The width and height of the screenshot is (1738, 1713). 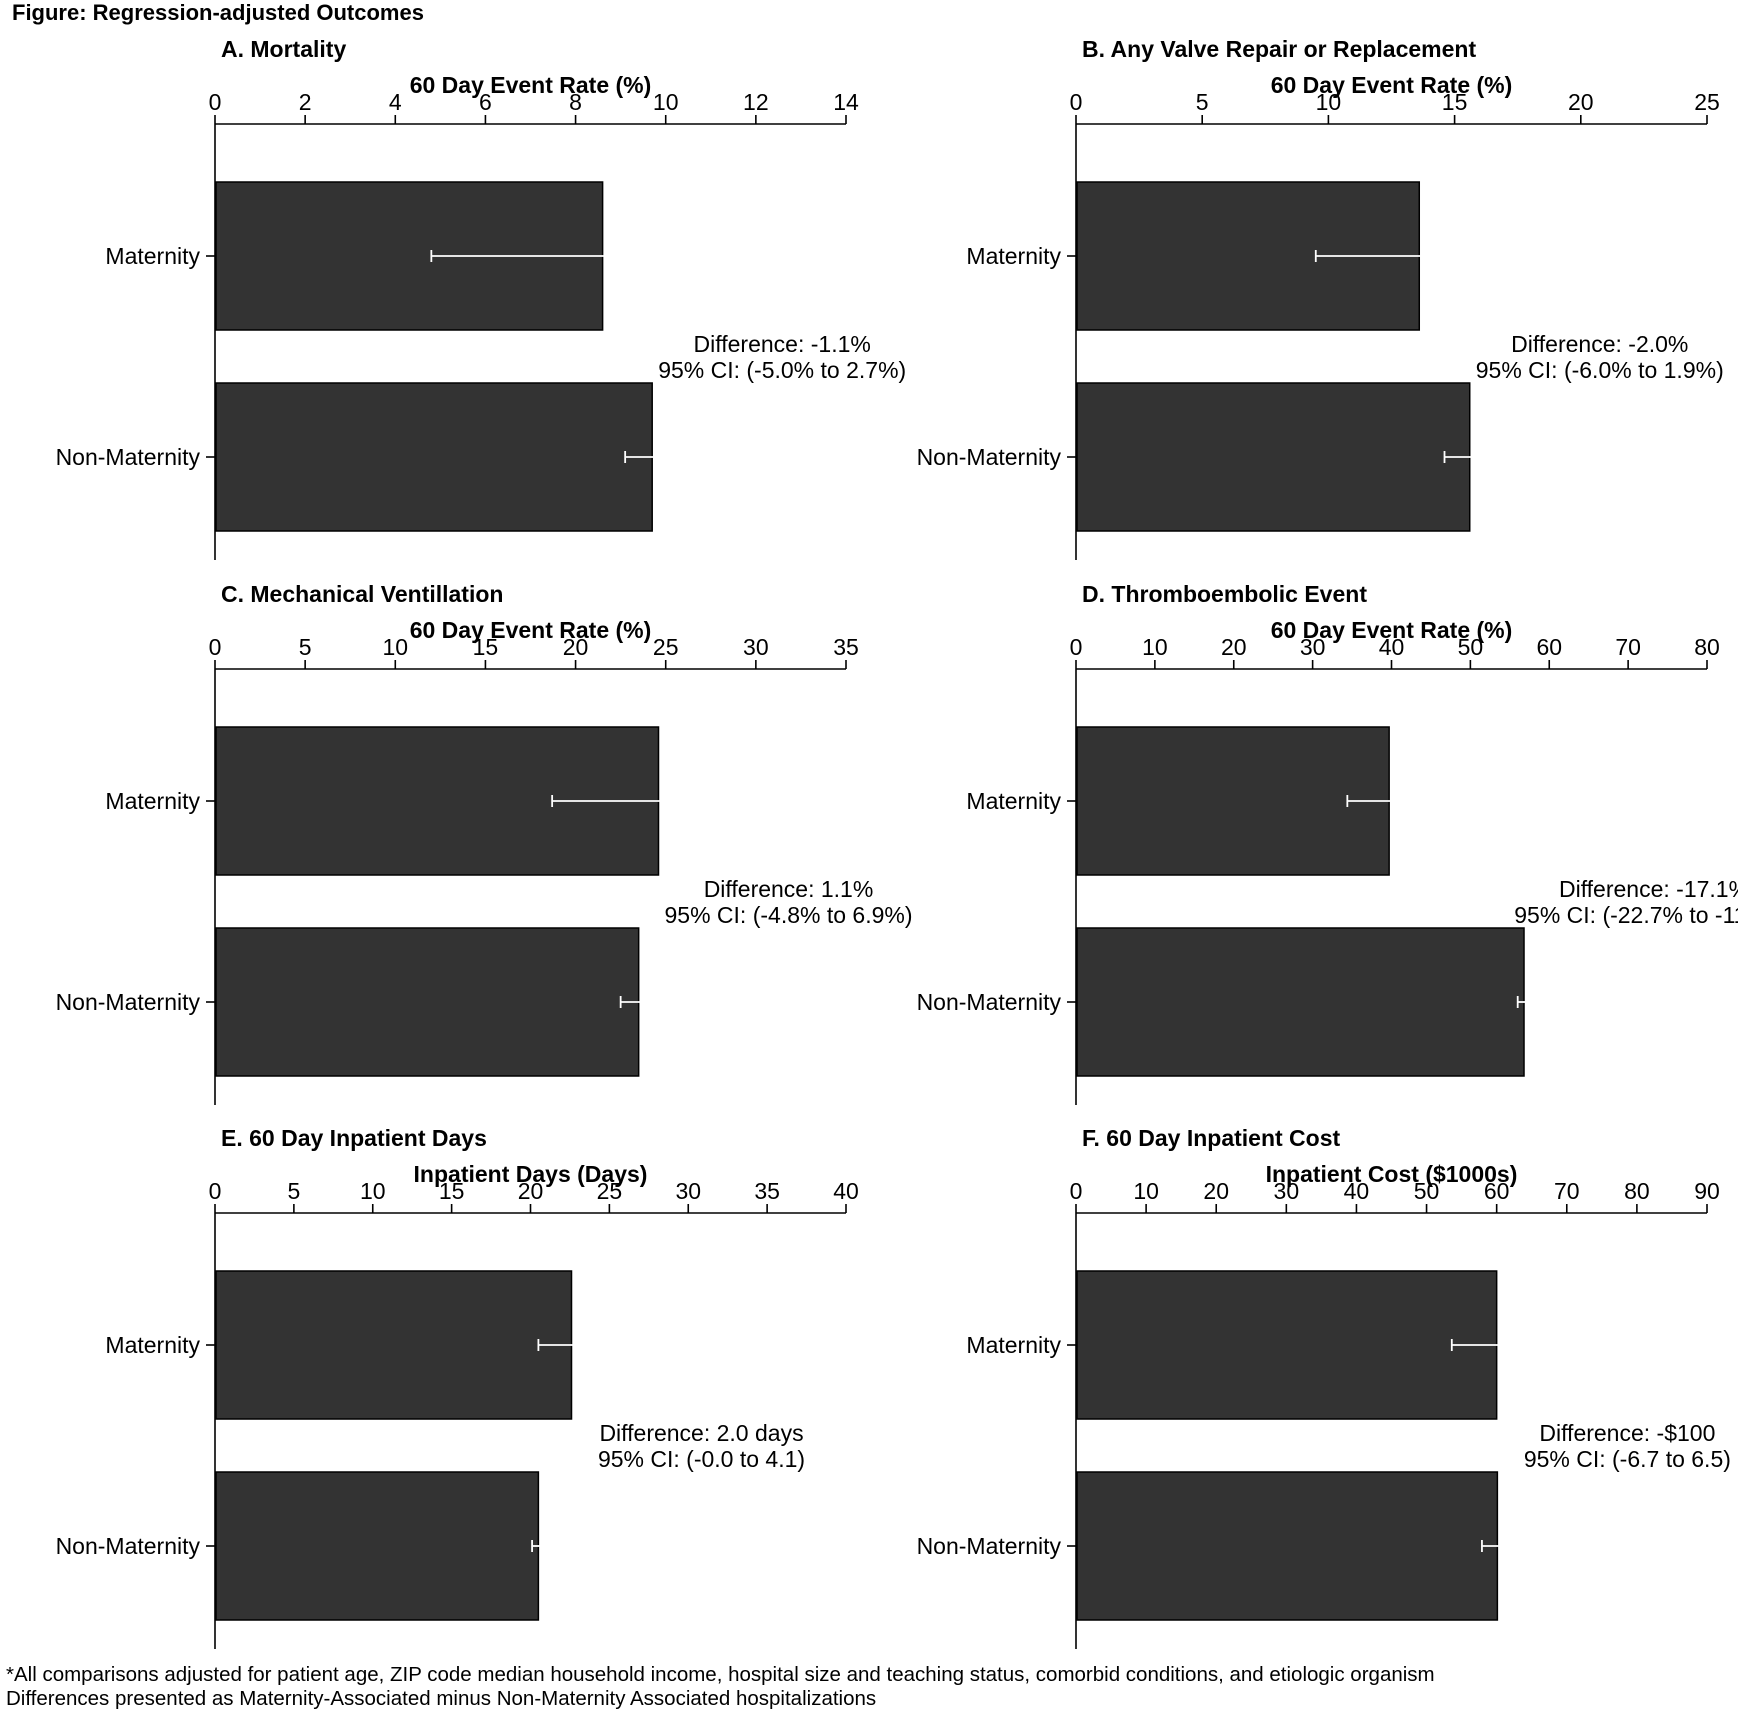 What do you see at coordinates (1627, 1433) in the screenshot?
I see `difference-label: Difference: -$100` at bounding box center [1627, 1433].